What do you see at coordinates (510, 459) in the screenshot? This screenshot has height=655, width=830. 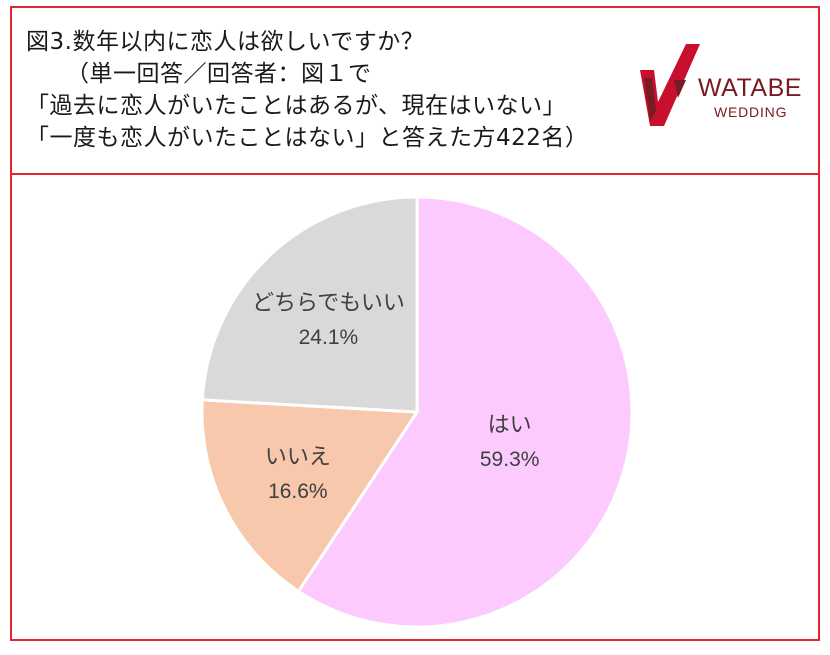 I see `slice-percent-1: 59.3%` at bounding box center [510, 459].